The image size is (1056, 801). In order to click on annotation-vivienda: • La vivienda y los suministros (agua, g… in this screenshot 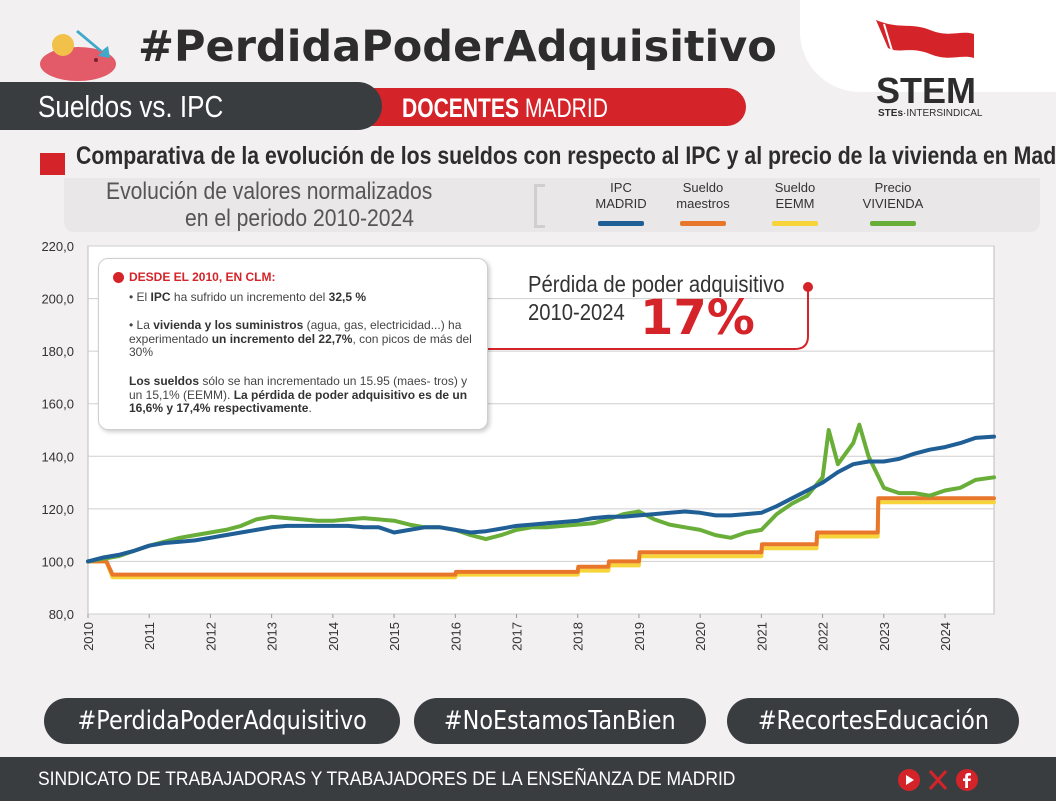, I will do `click(300, 338)`.